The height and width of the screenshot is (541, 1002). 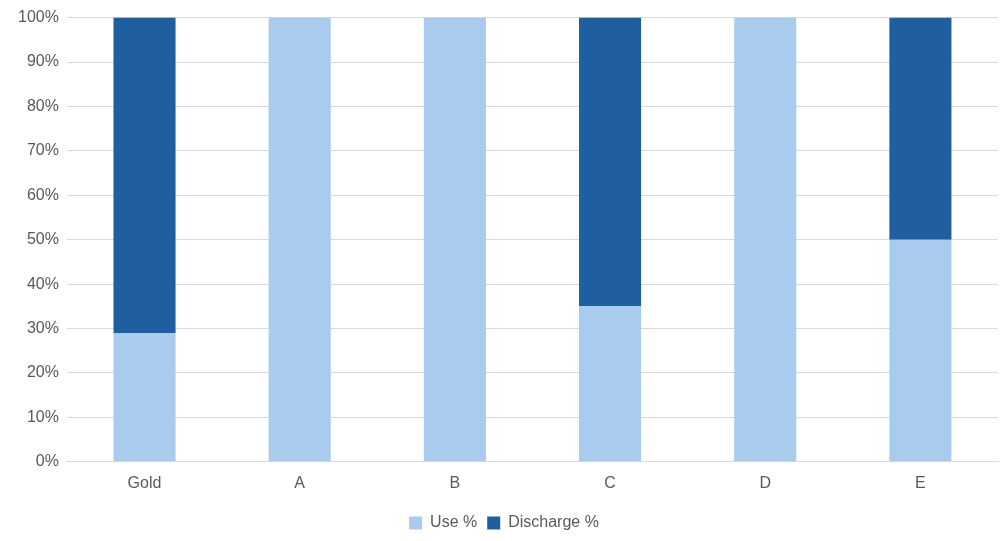 I want to click on x-tick-label: C, so click(x=610, y=482).